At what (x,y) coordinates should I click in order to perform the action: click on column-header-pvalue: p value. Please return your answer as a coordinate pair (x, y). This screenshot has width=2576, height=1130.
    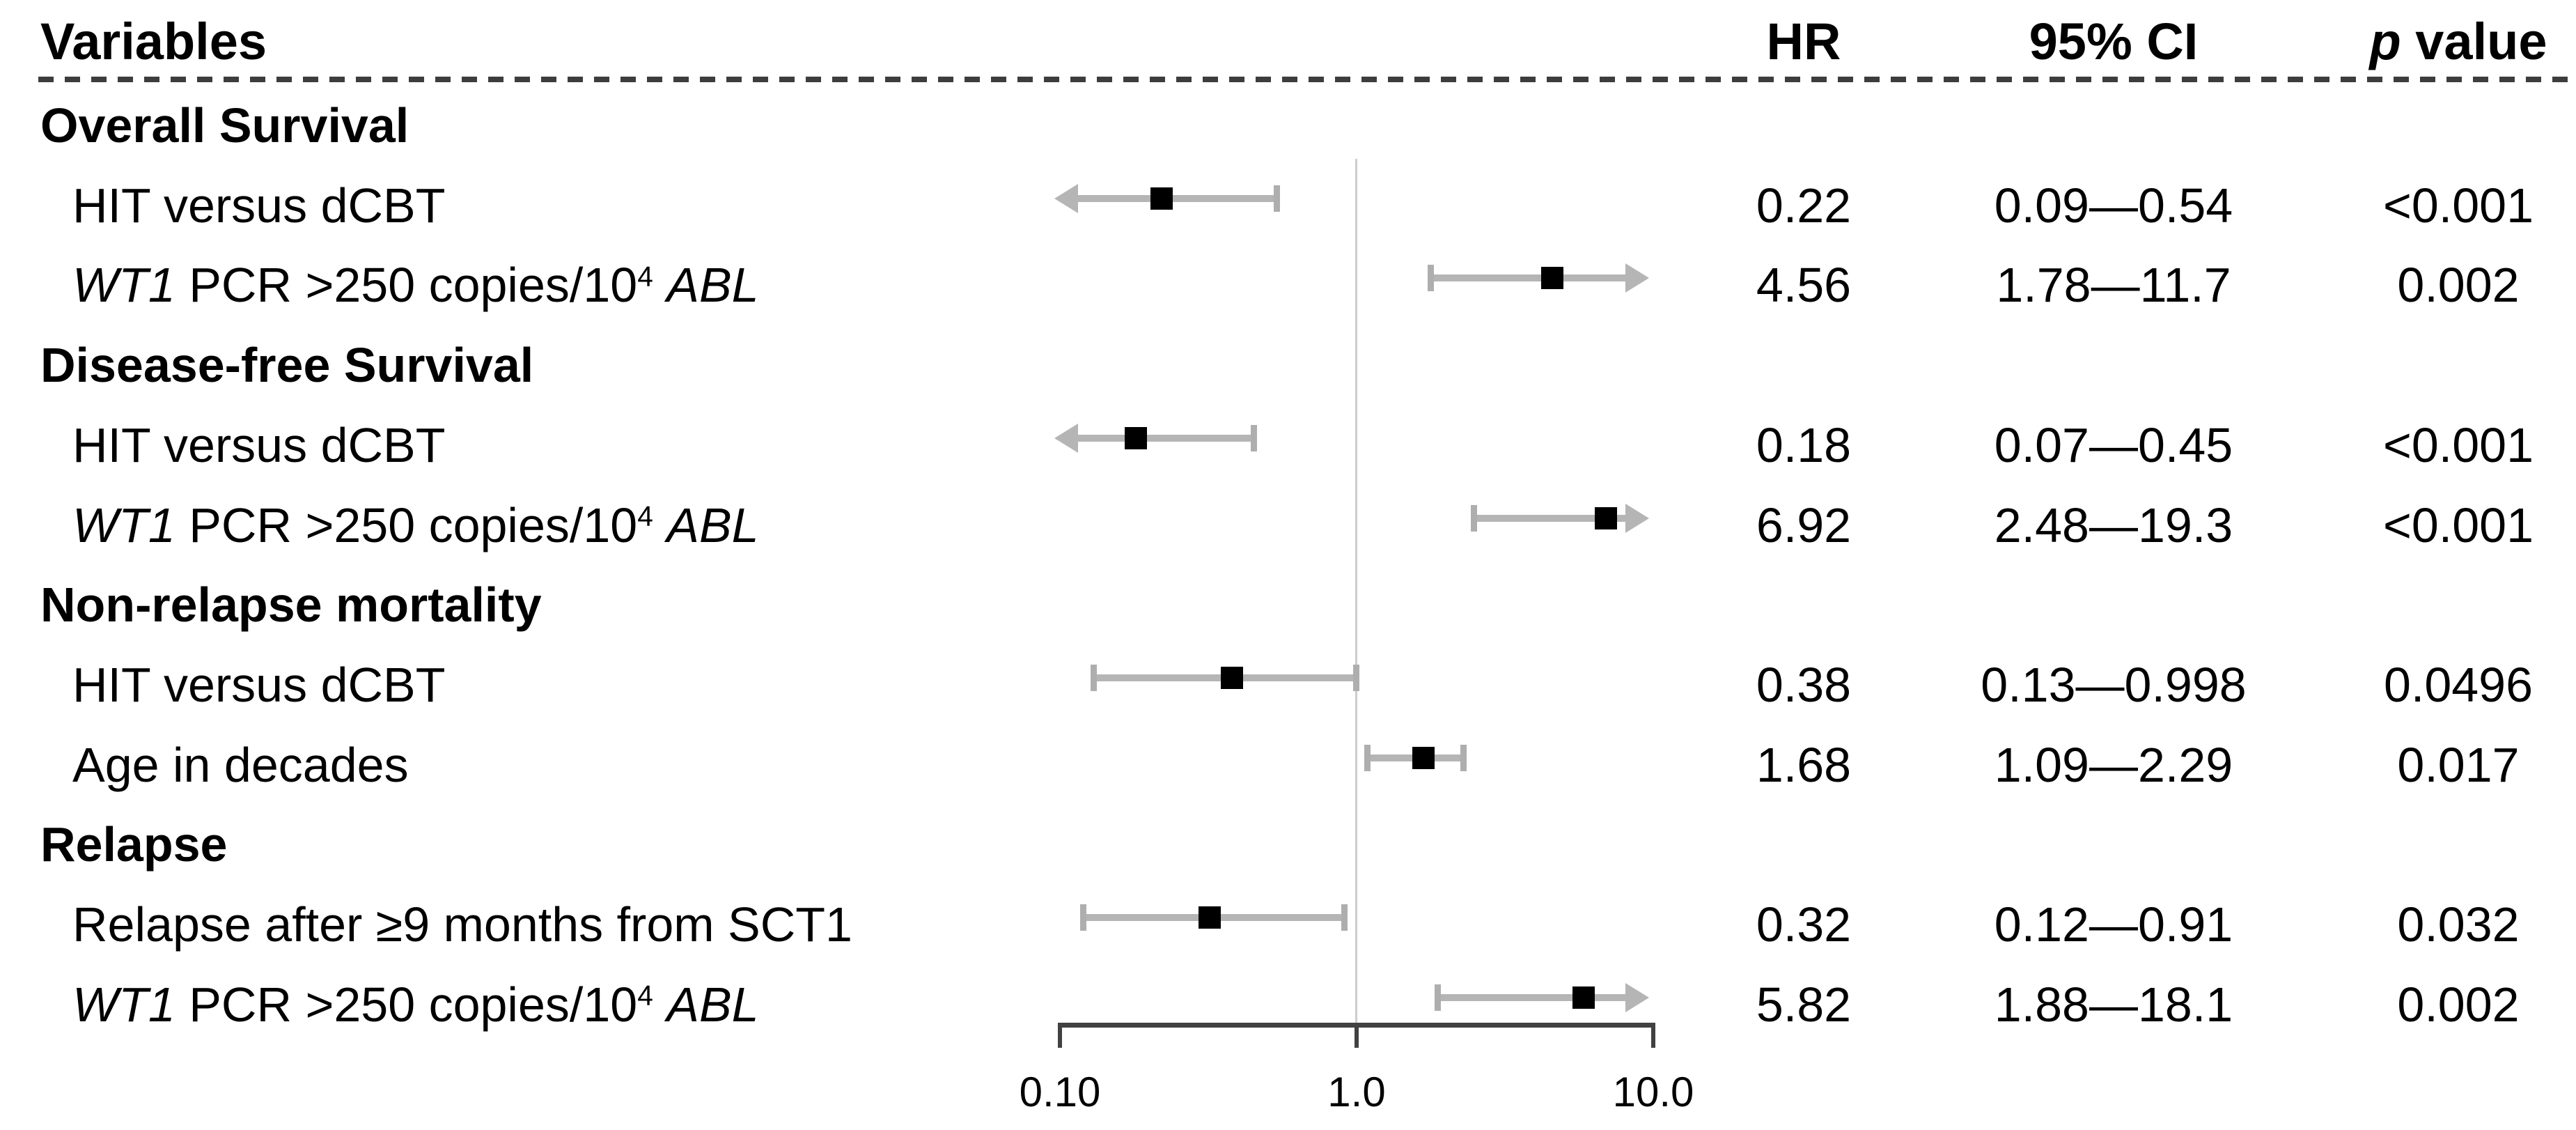
    Looking at the image, I should click on (2433, 42).